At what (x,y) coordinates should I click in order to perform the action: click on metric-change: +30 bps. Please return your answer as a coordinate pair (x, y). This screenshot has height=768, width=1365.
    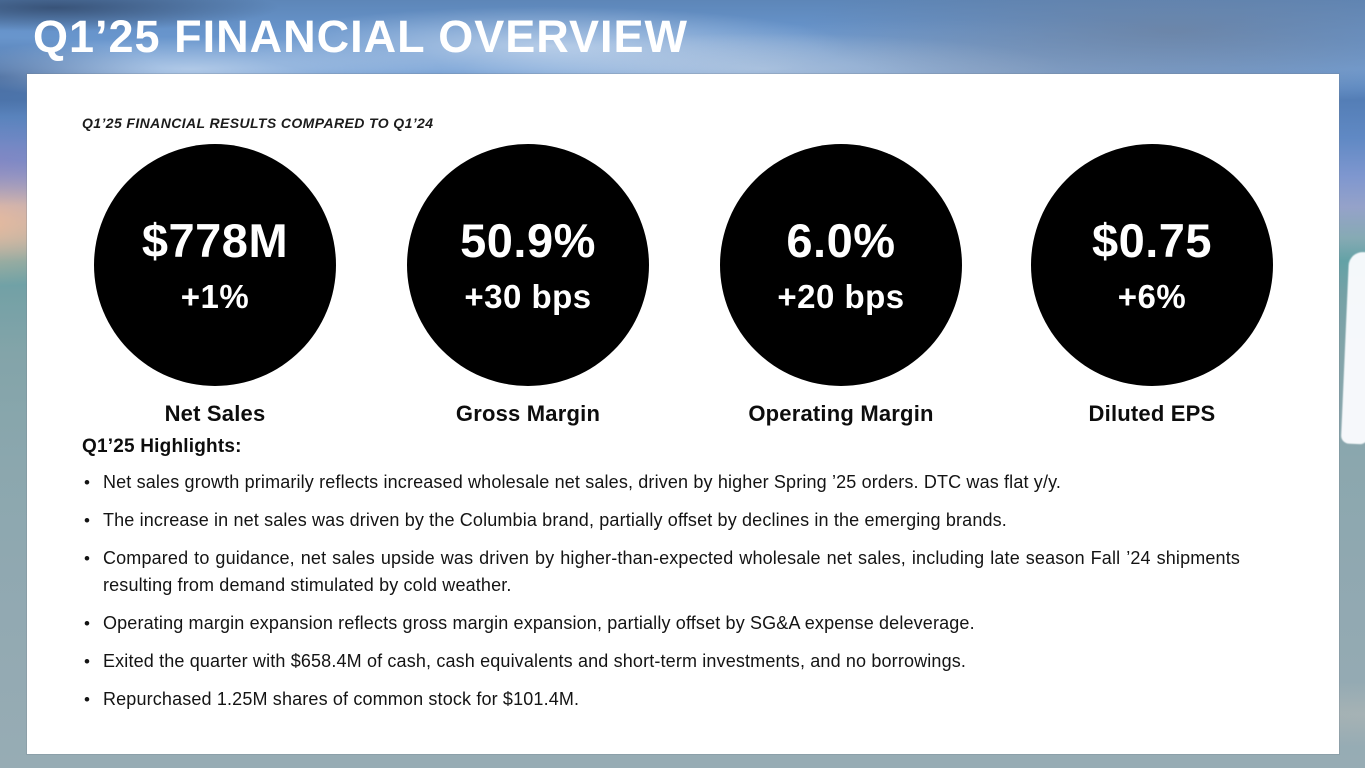
    Looking at the image, I should click on (528, 296).